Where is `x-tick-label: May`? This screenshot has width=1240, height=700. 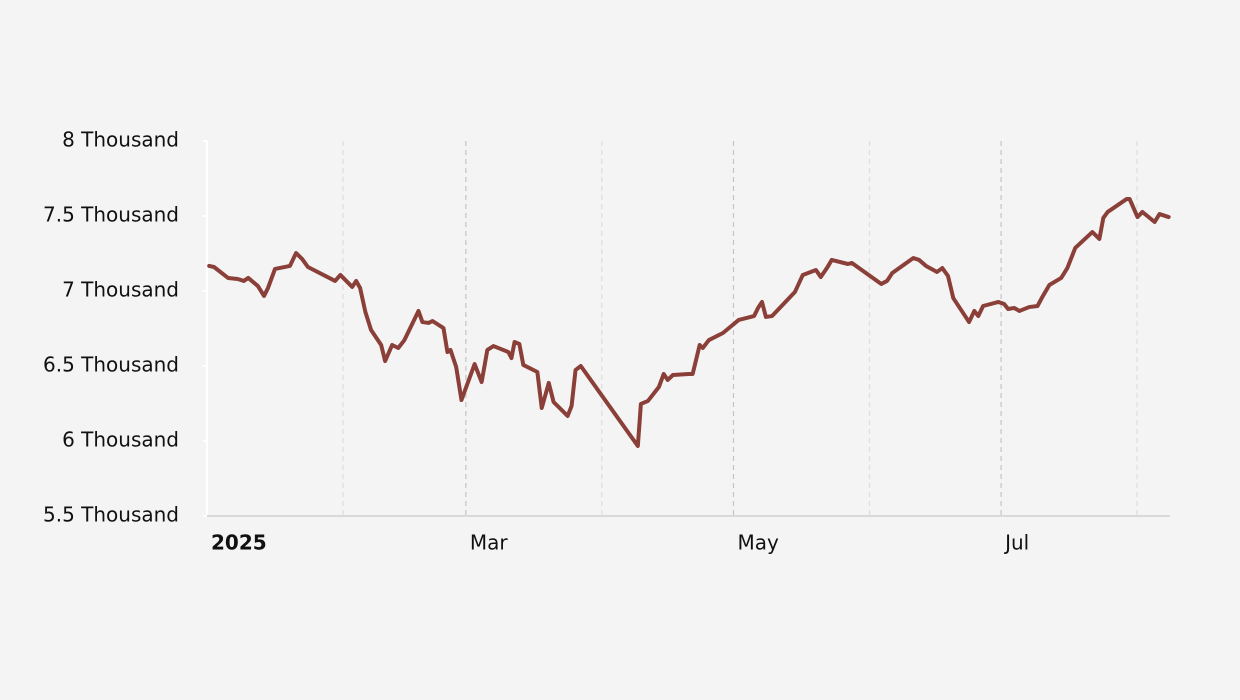 x-tick-label: May is located at coordinates (758, 543).